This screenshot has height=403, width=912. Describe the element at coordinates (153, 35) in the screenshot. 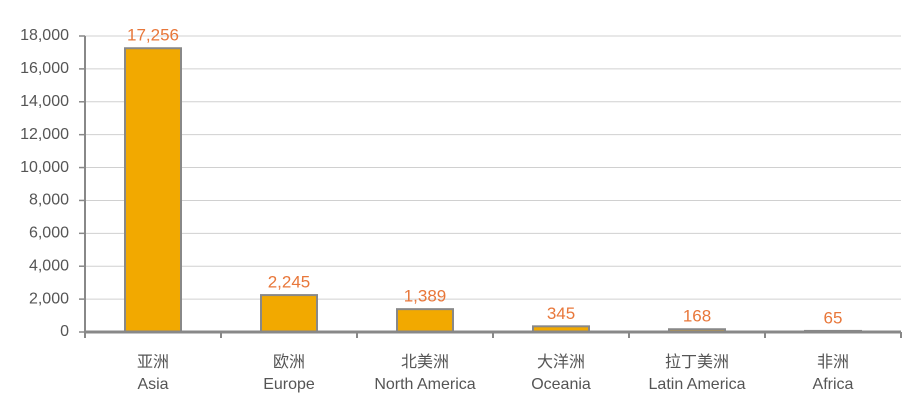

I see `value-label: 17,256` at that location.